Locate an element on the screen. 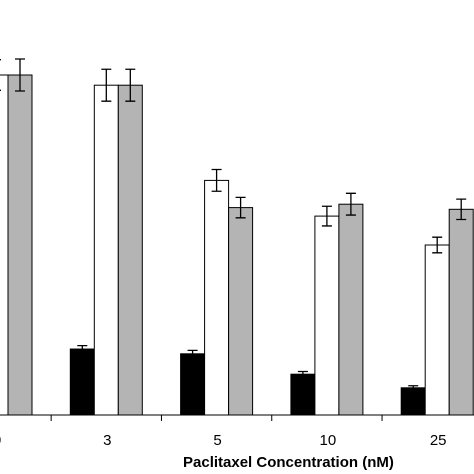  x-tick-label: 5 is located at coordinates (217, 440).